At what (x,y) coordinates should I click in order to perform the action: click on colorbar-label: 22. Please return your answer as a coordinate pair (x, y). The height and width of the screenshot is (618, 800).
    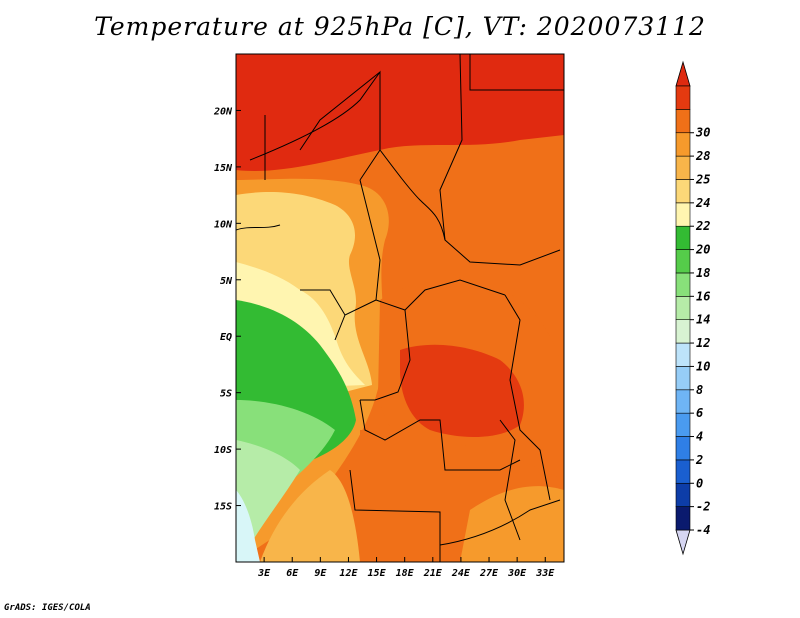
    Looking at the image, I should click on (702, 226).